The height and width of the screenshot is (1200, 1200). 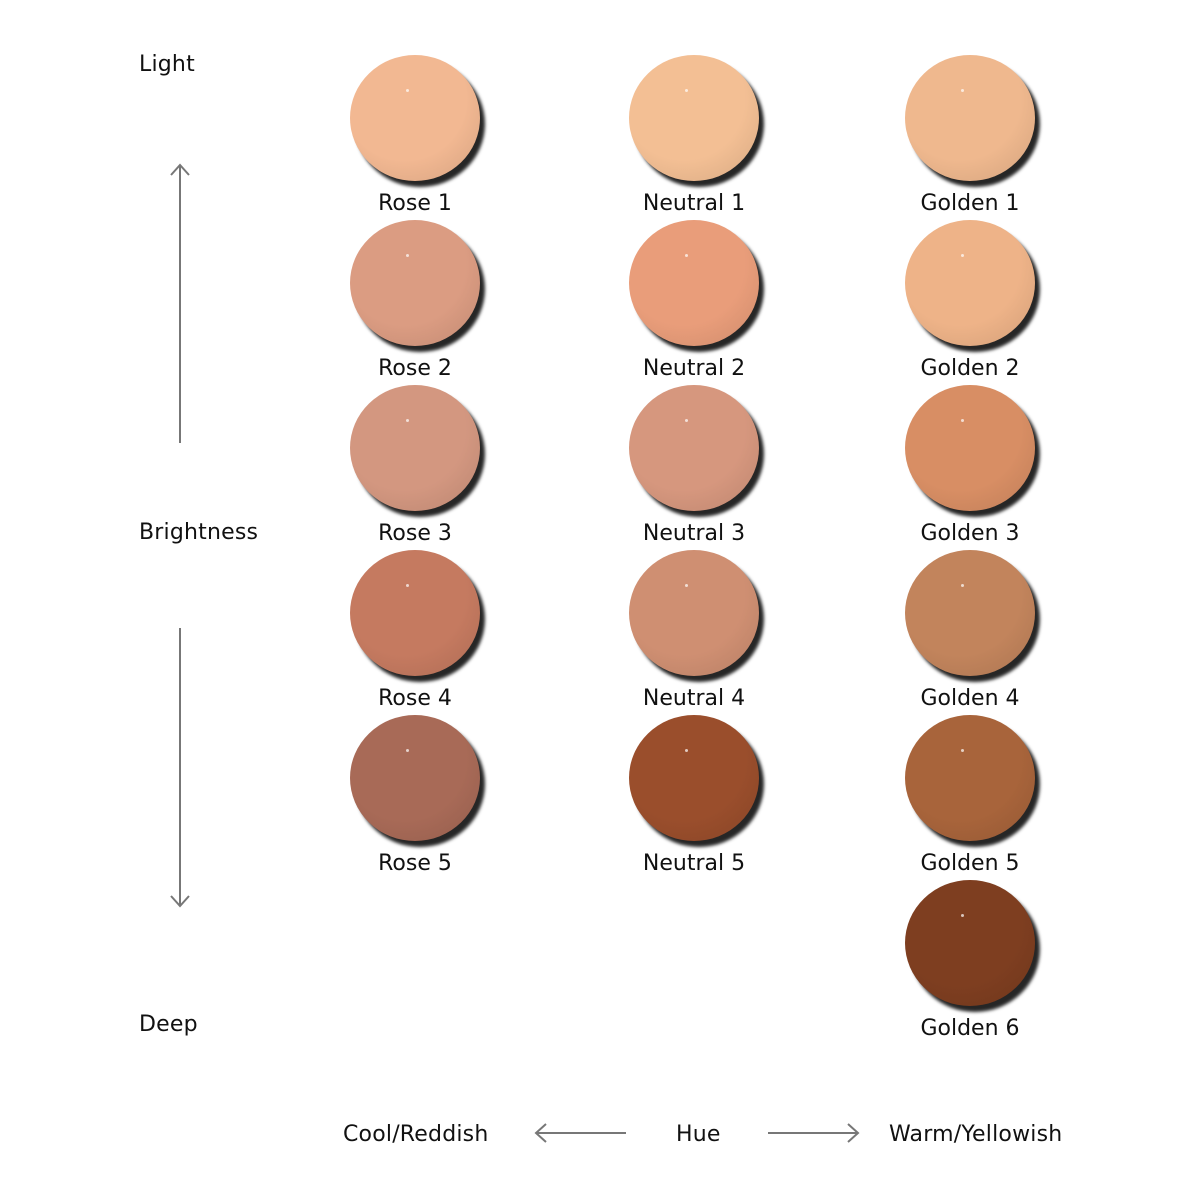 I want to click on swatch-golden-6: Golden 6, so click(x=970, y=960).